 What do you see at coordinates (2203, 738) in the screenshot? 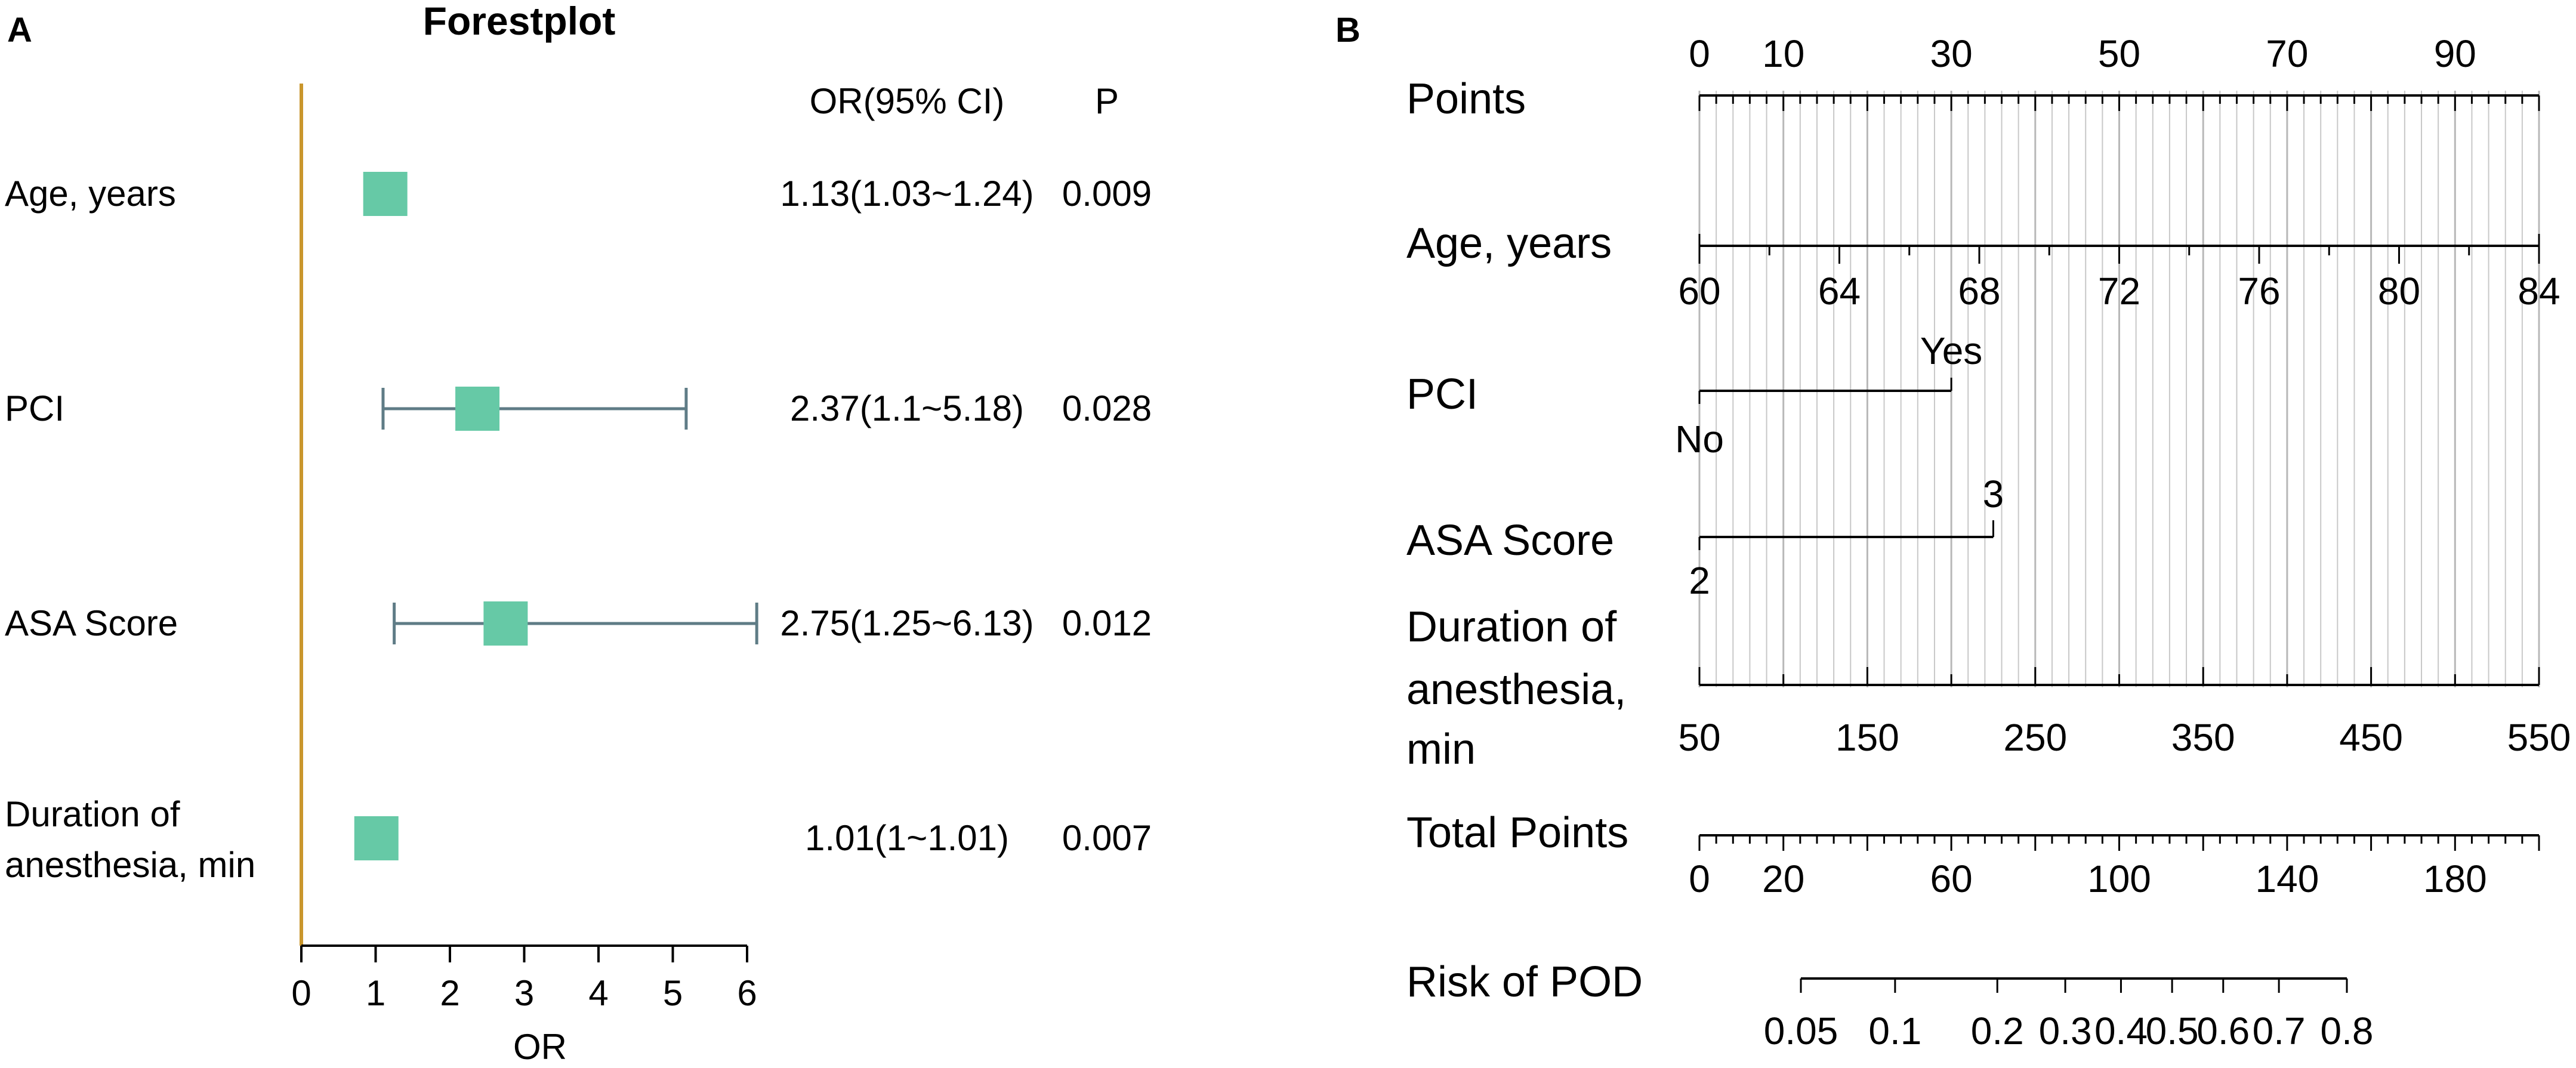
I see `duration-tick-label: 350` at bounding box center [2203, 738].